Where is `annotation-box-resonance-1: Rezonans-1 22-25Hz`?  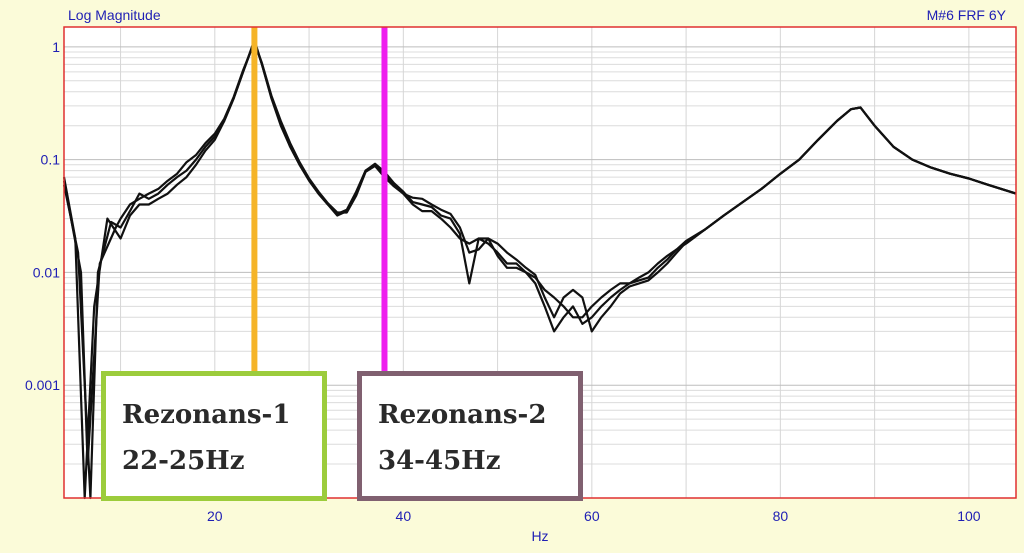
annotation-box-resonance-1: Rezonans-1 22-25Hz is located at coordinates (214, 436).